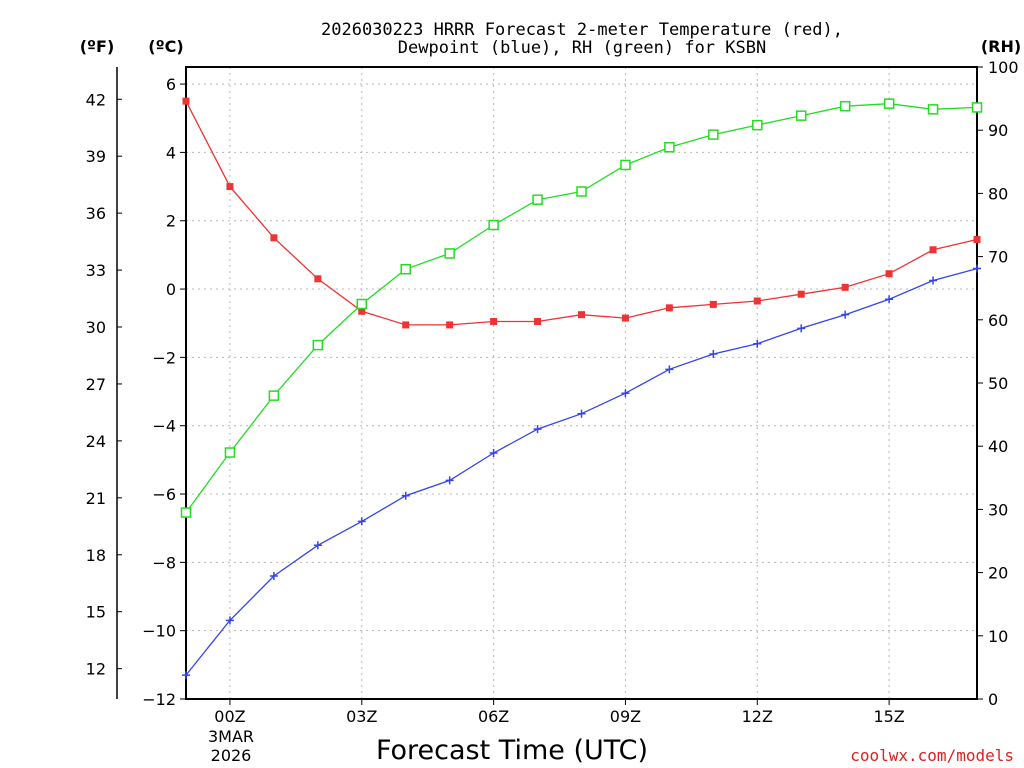 This screenshot has width=1024, height=768. I want to click on rh-tick-label: 70, so click(998, 257).